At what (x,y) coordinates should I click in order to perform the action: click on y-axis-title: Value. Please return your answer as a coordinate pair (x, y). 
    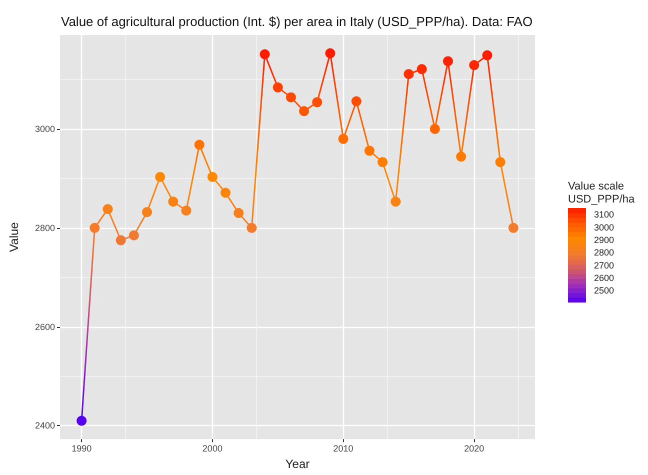
    Looking at the image, I should click on (14, 237).